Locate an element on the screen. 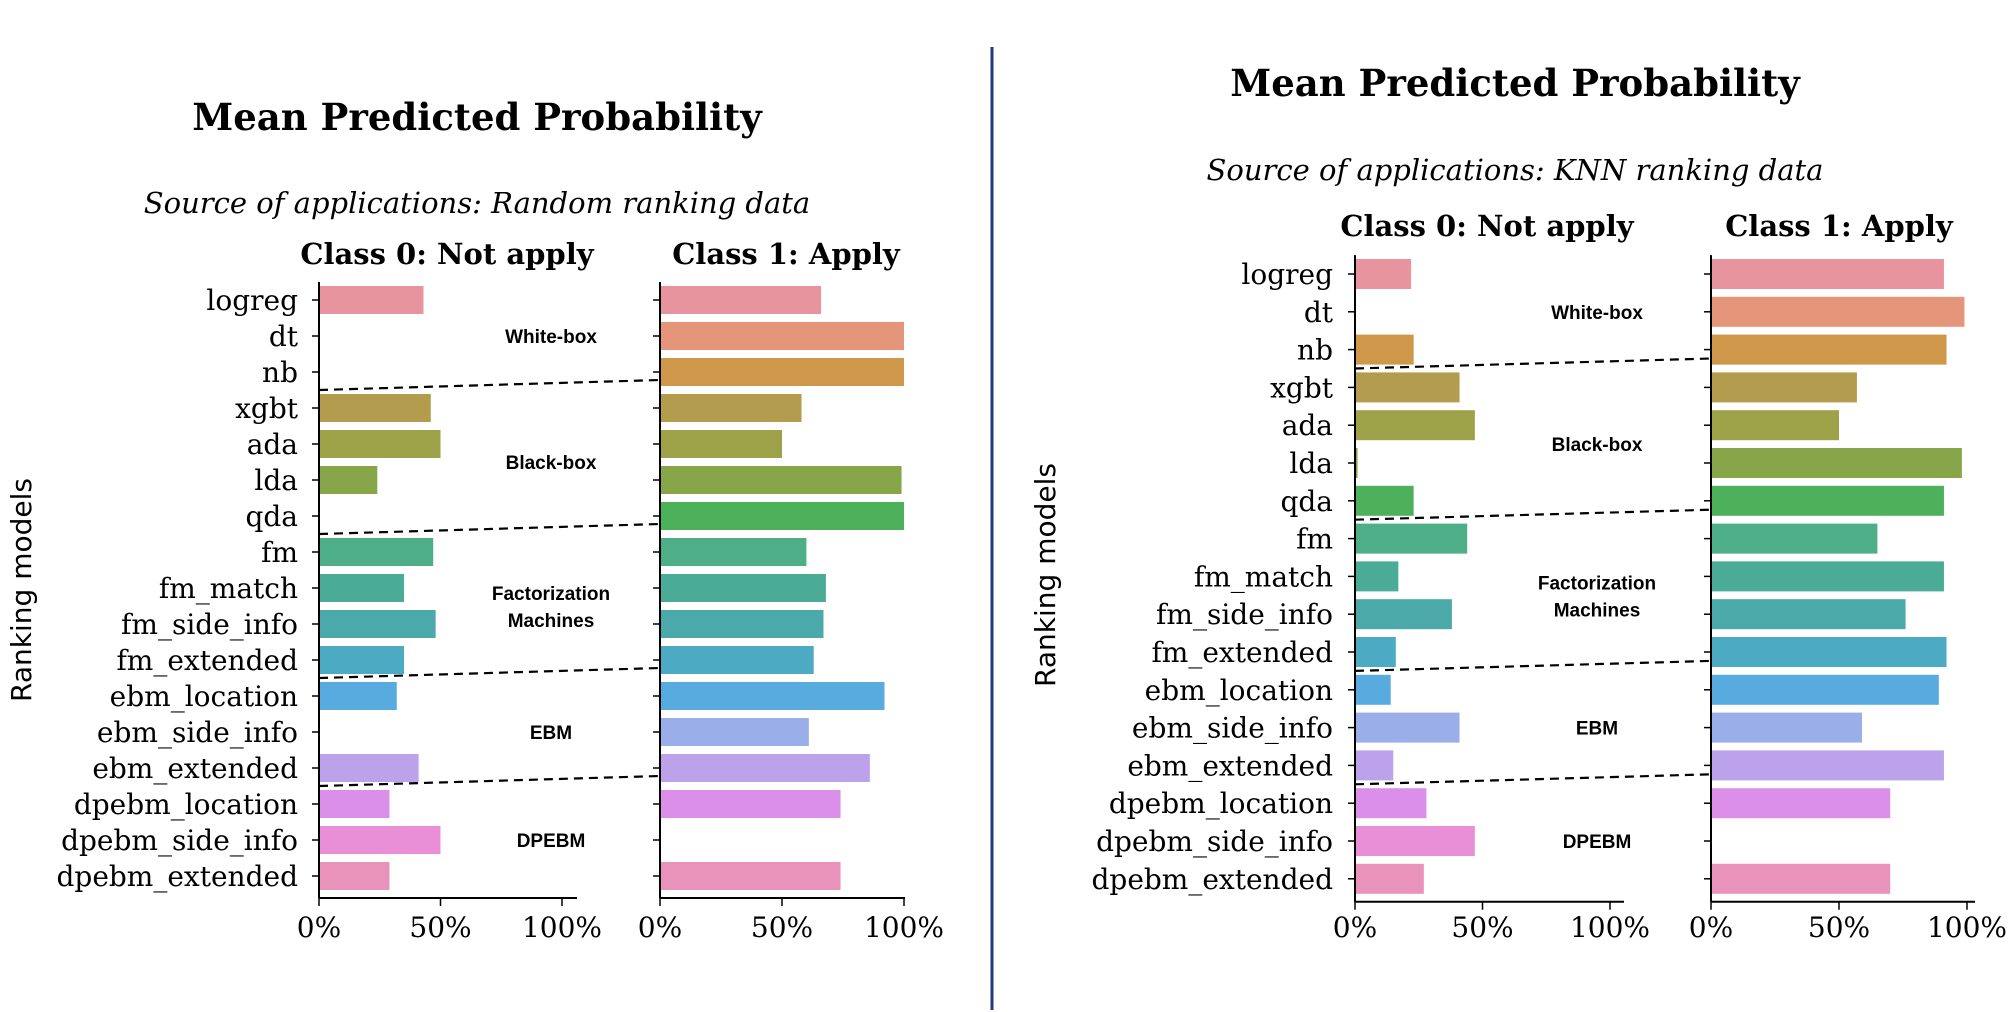  category-label: fm_extended is located at coordinates (1242, 652).